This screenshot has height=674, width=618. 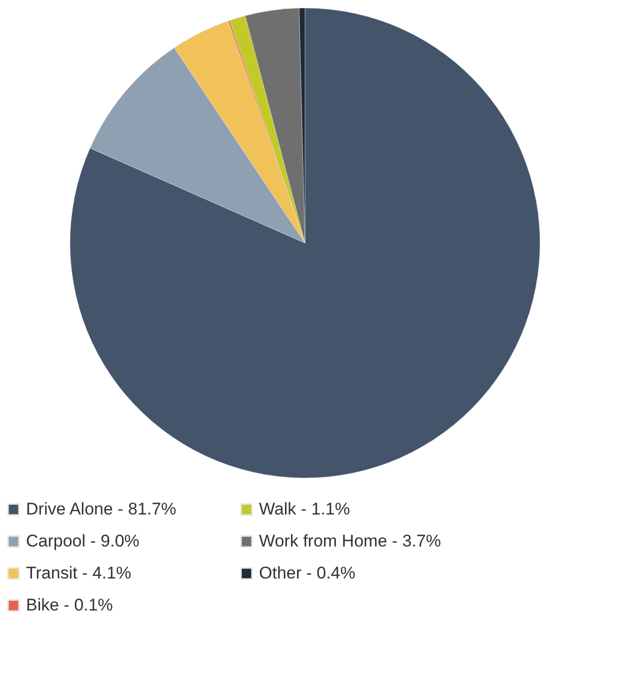 I want to click on legend-label: Other - 0.4%, so click(x=307, y=573).